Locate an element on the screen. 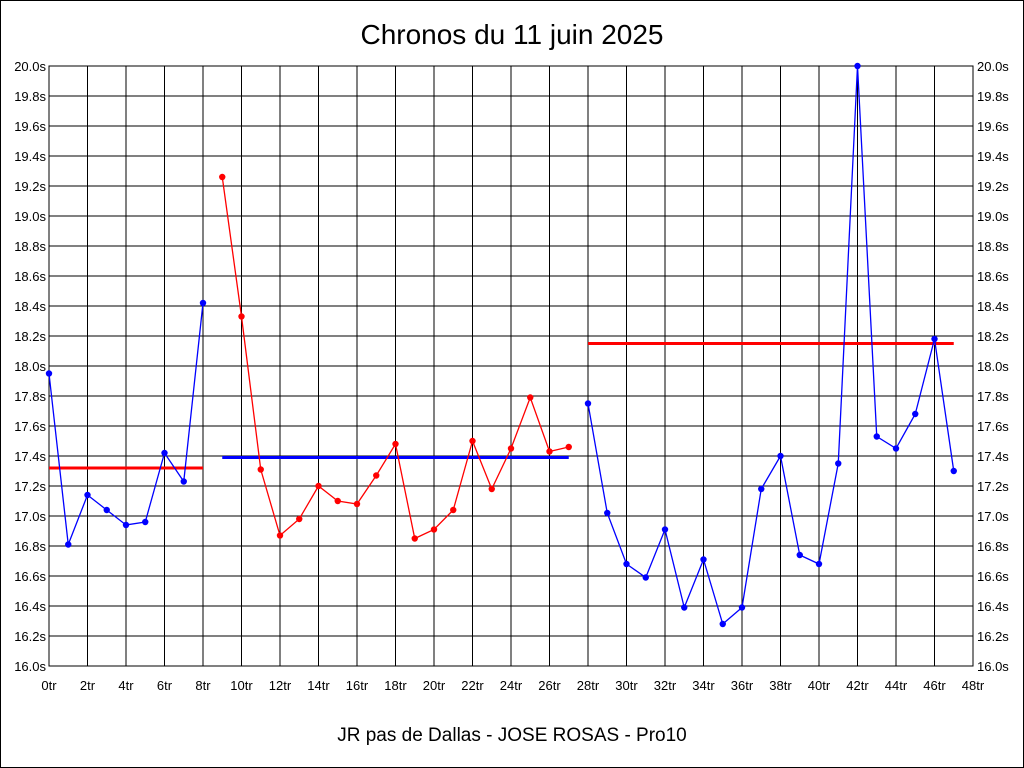  x-tick-label: 22tr is located at coordinates (472, 685).